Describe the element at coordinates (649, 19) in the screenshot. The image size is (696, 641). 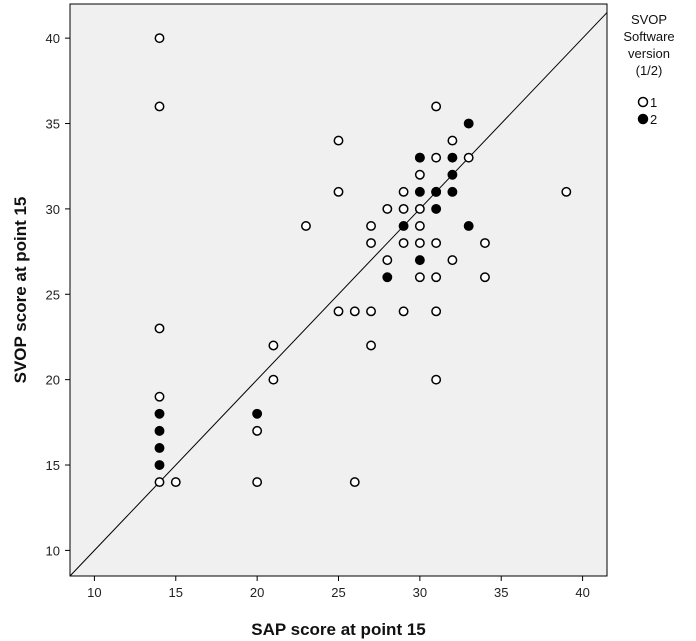
I see `legend-title-line: SVOP` at that location.